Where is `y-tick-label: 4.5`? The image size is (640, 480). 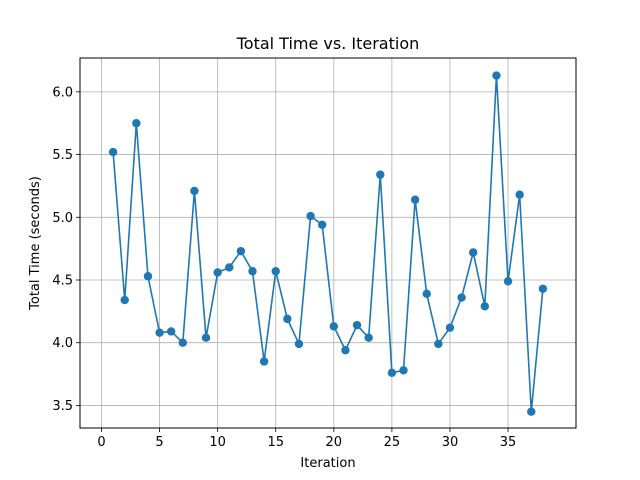 y-tick-label: 4.5 is located at coordinates (62, 281).